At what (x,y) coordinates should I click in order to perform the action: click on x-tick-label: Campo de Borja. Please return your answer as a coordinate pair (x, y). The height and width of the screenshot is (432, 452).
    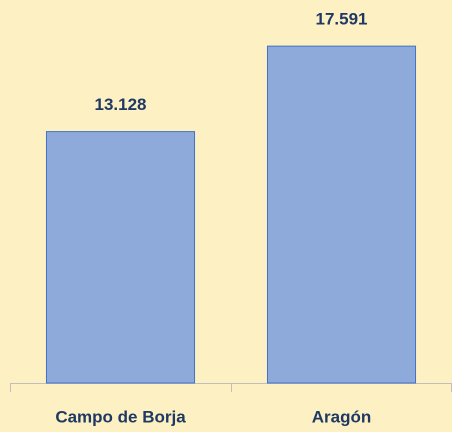
    Looking at the image, I should click on (120, 416).